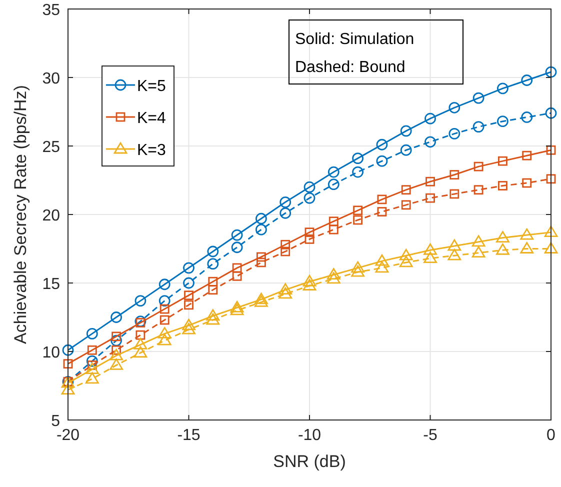 This screenshot has width=561, height=487. Describe the element at coordinates (350, 67) in the screenshot. I see `annotation: Dashed: Bound` at that location.